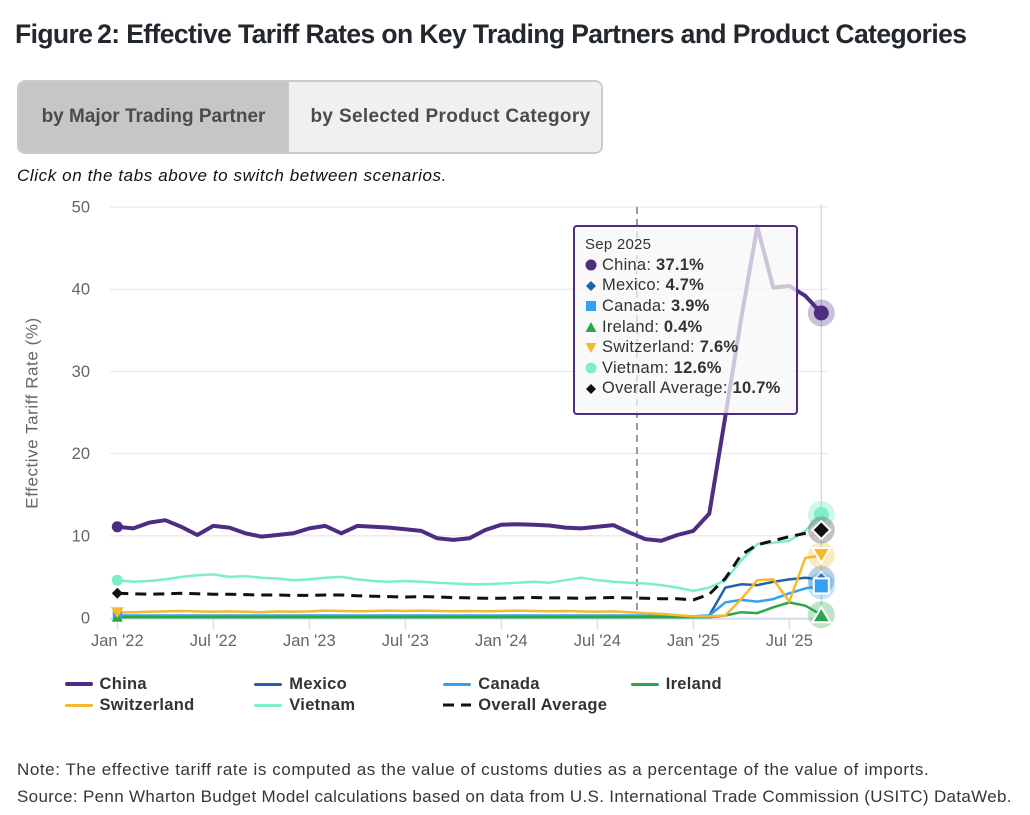  I want to click on svg-text: Jul '25, so click(789, 641).